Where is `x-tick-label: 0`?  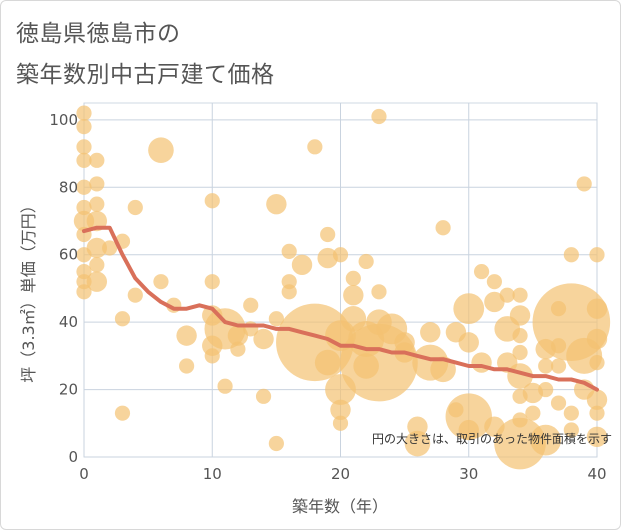 x-tick-label: 0 is located at coordinates (84, 474).